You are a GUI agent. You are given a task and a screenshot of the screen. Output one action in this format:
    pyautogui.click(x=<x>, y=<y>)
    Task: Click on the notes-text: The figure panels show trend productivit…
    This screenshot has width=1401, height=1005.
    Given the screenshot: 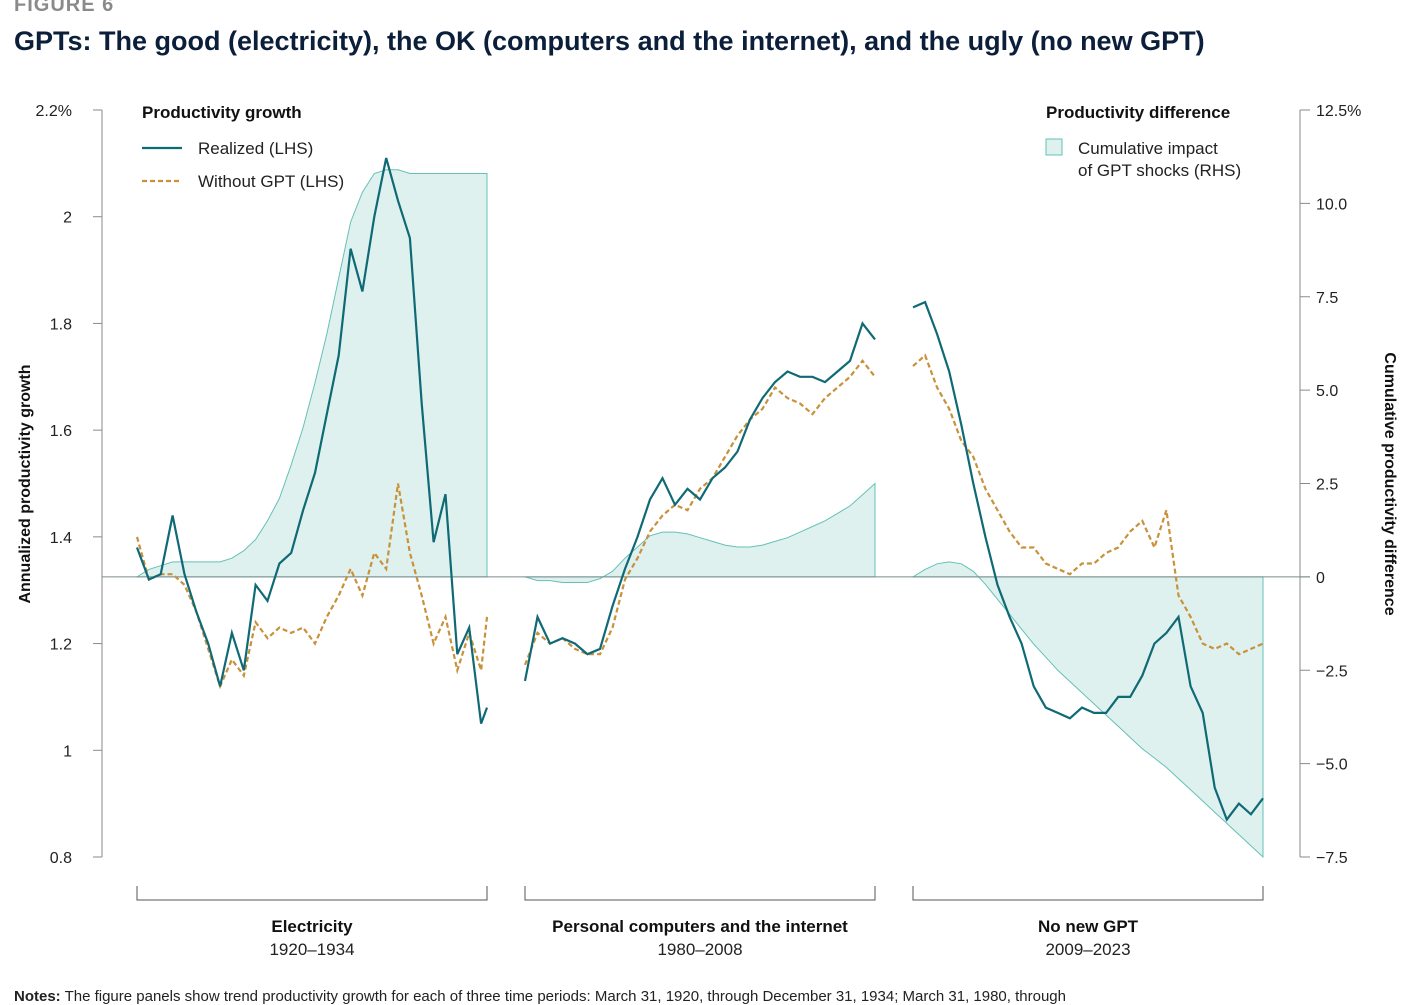 What is the action you would take?
    pyautogui.click(x=565, y=996)
    